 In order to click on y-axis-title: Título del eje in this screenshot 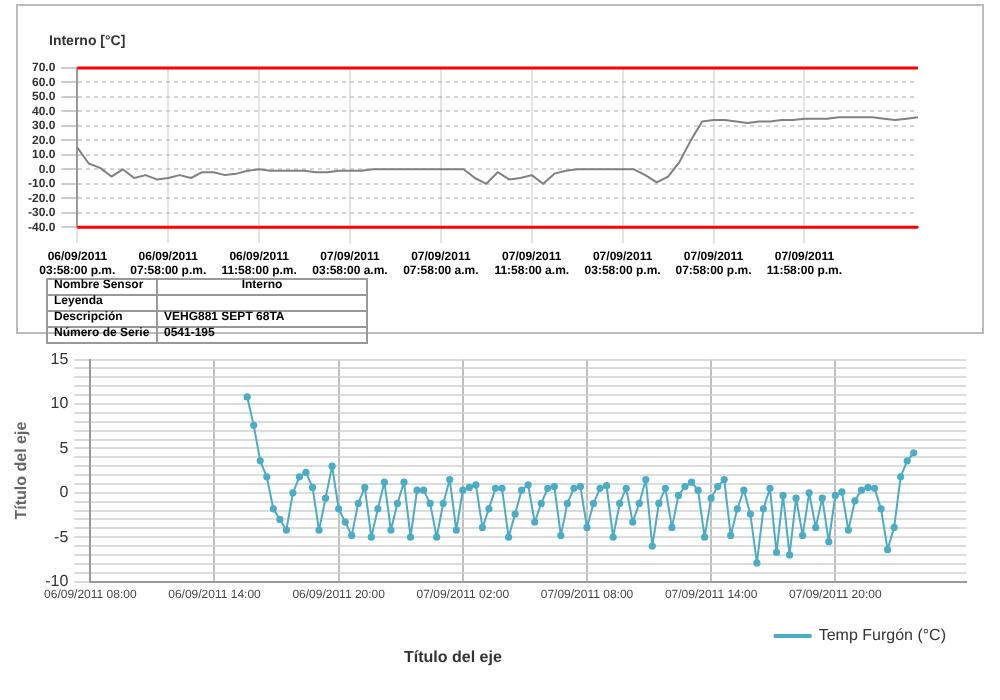, I will do `click(21, 470)`.